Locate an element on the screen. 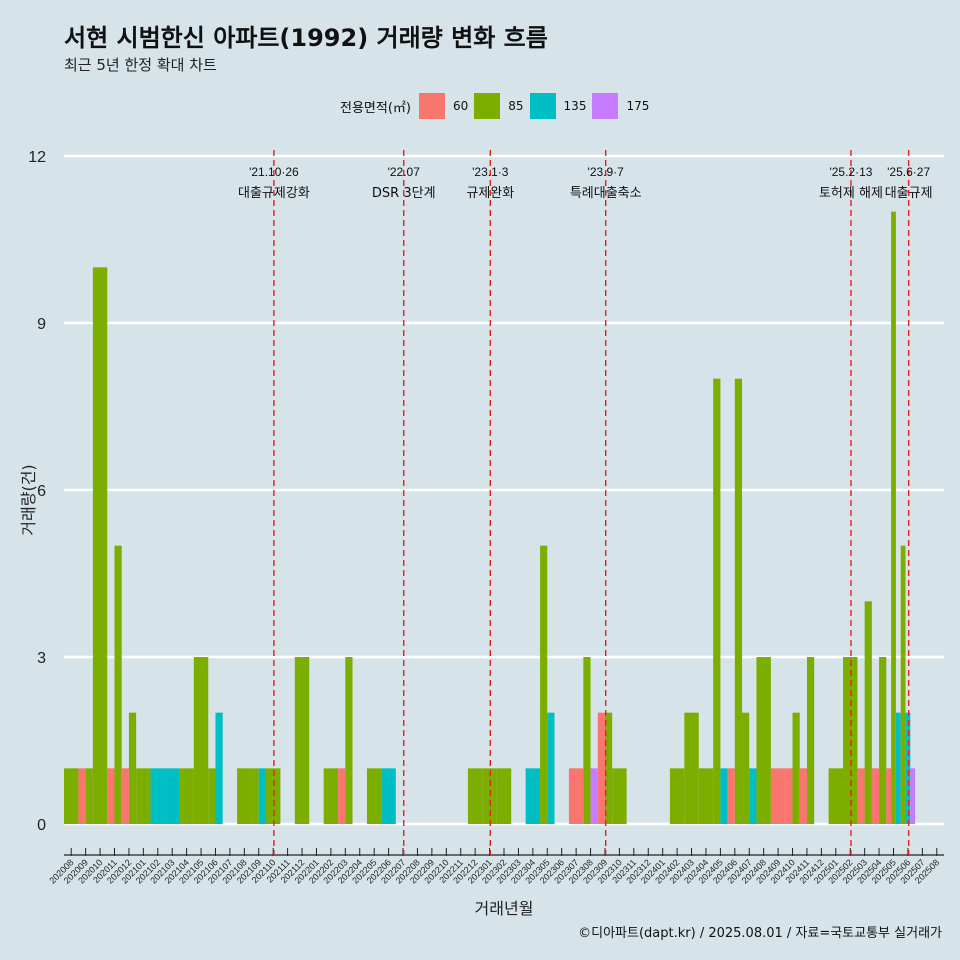  event-text-label: 대출규제강화 is located at coordinates (274, 193).